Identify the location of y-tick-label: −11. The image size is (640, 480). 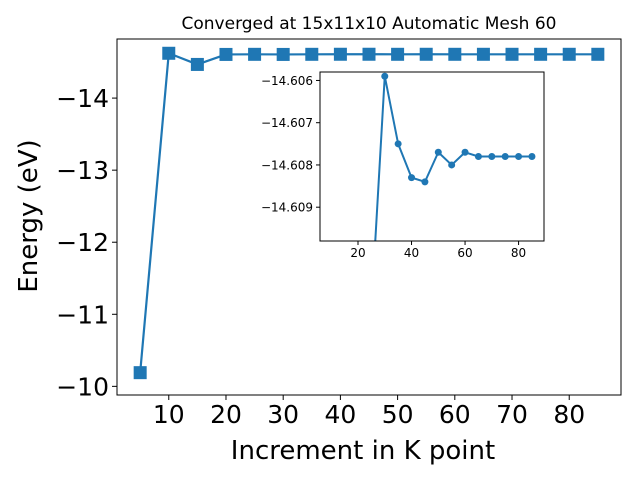
(82, 314).